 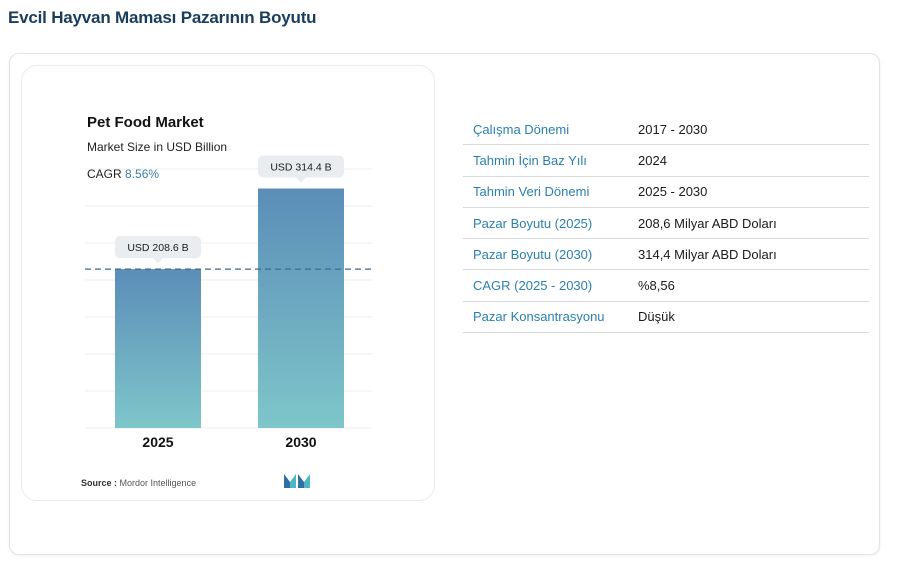 I want to click on table-value: %8,56, so click(x=656, y=286).